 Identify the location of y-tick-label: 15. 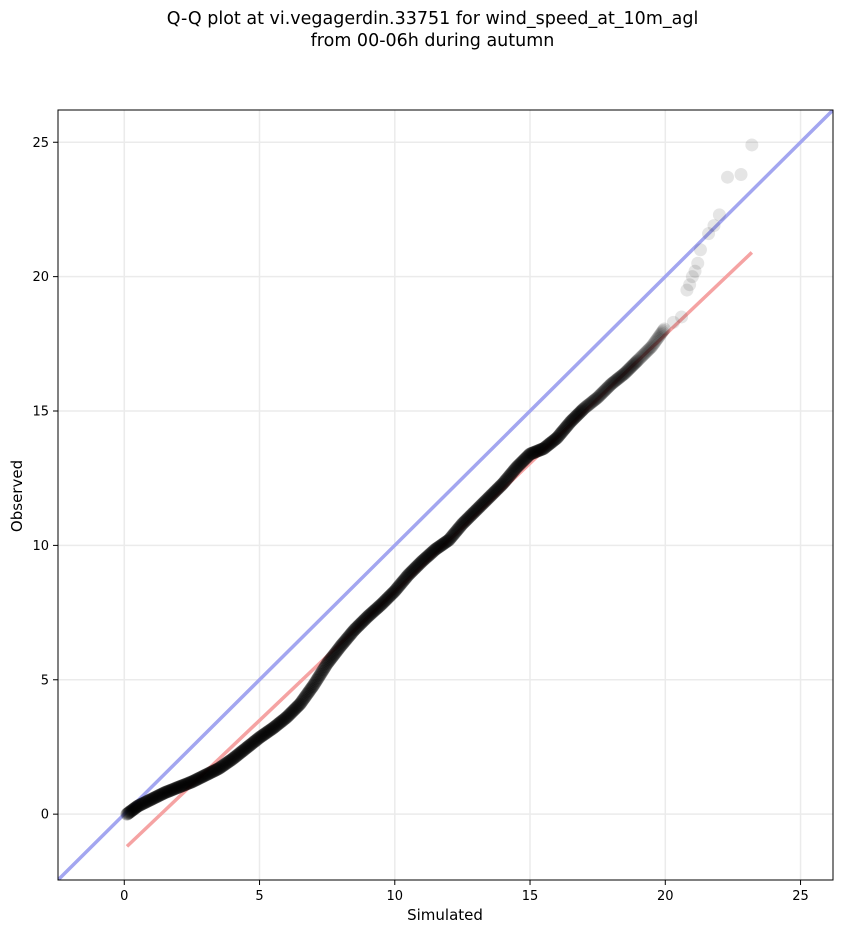
(40, 412).